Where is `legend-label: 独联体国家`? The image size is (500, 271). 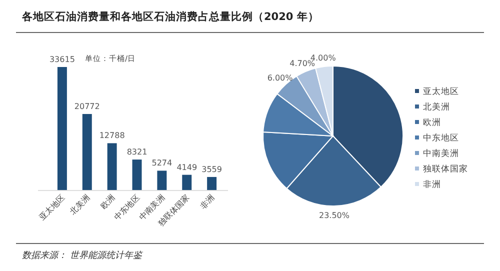 legend-label: 独联体国家 is located at coordinates (445, 169).